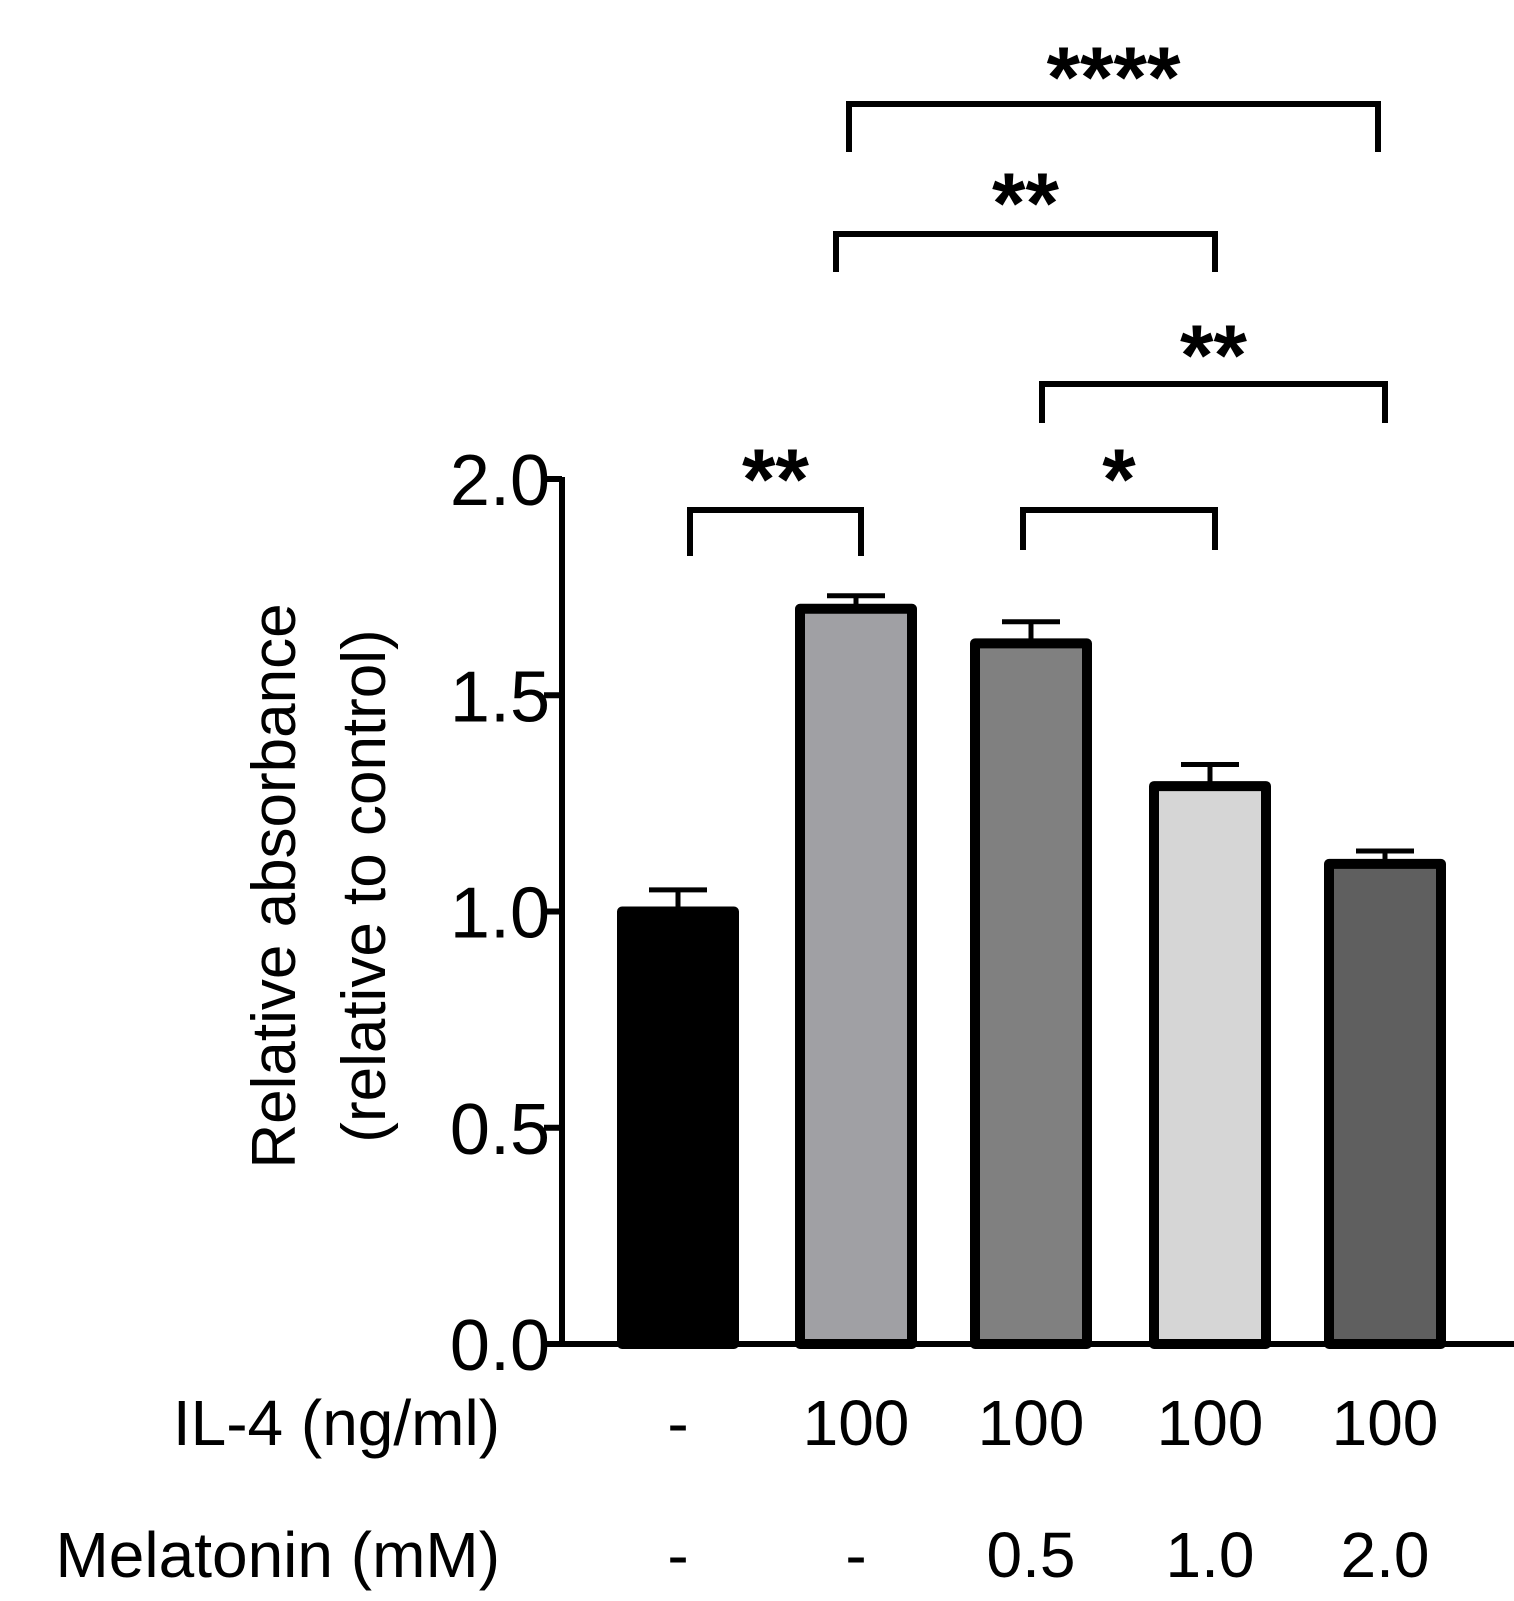  What do you see at coordinates (500, 1130) in the screenshot?
I see `y-tick-label: 0.5` at bounding box center [500, 1130].